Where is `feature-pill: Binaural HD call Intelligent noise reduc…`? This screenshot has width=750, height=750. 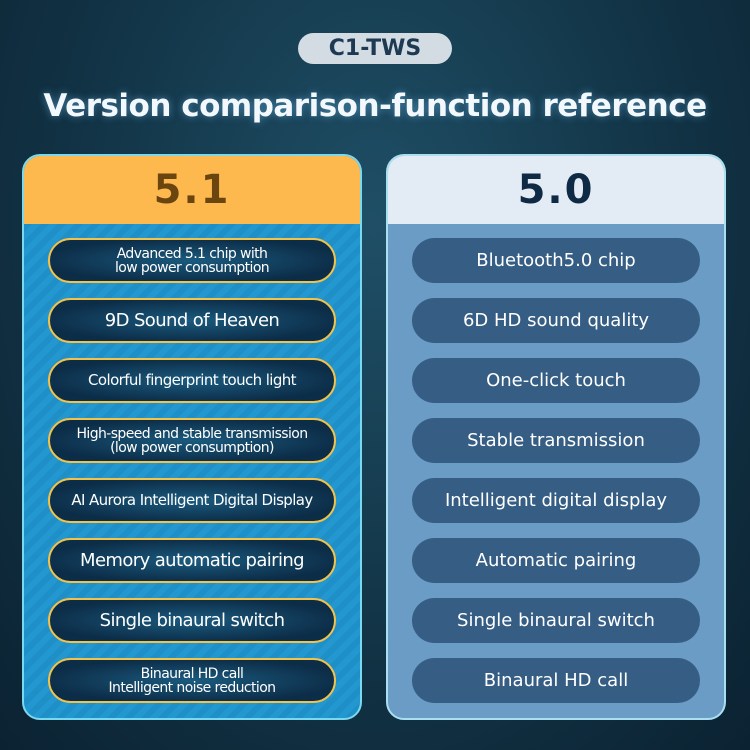 feature-pill: Binaural HD call Intelligent noise reduc… is located at coordinates (192, 680).